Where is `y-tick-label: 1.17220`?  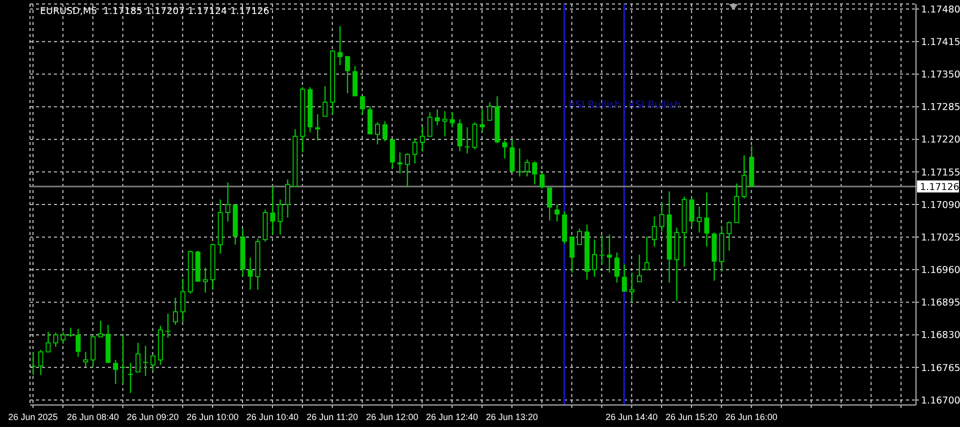
y-tick-label: 1.17220 is located at coordinates (940, 140).